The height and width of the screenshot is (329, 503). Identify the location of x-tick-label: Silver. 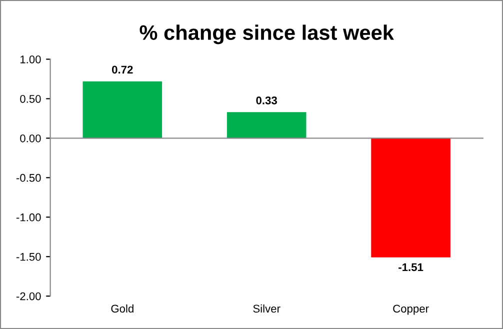
(266, 308).